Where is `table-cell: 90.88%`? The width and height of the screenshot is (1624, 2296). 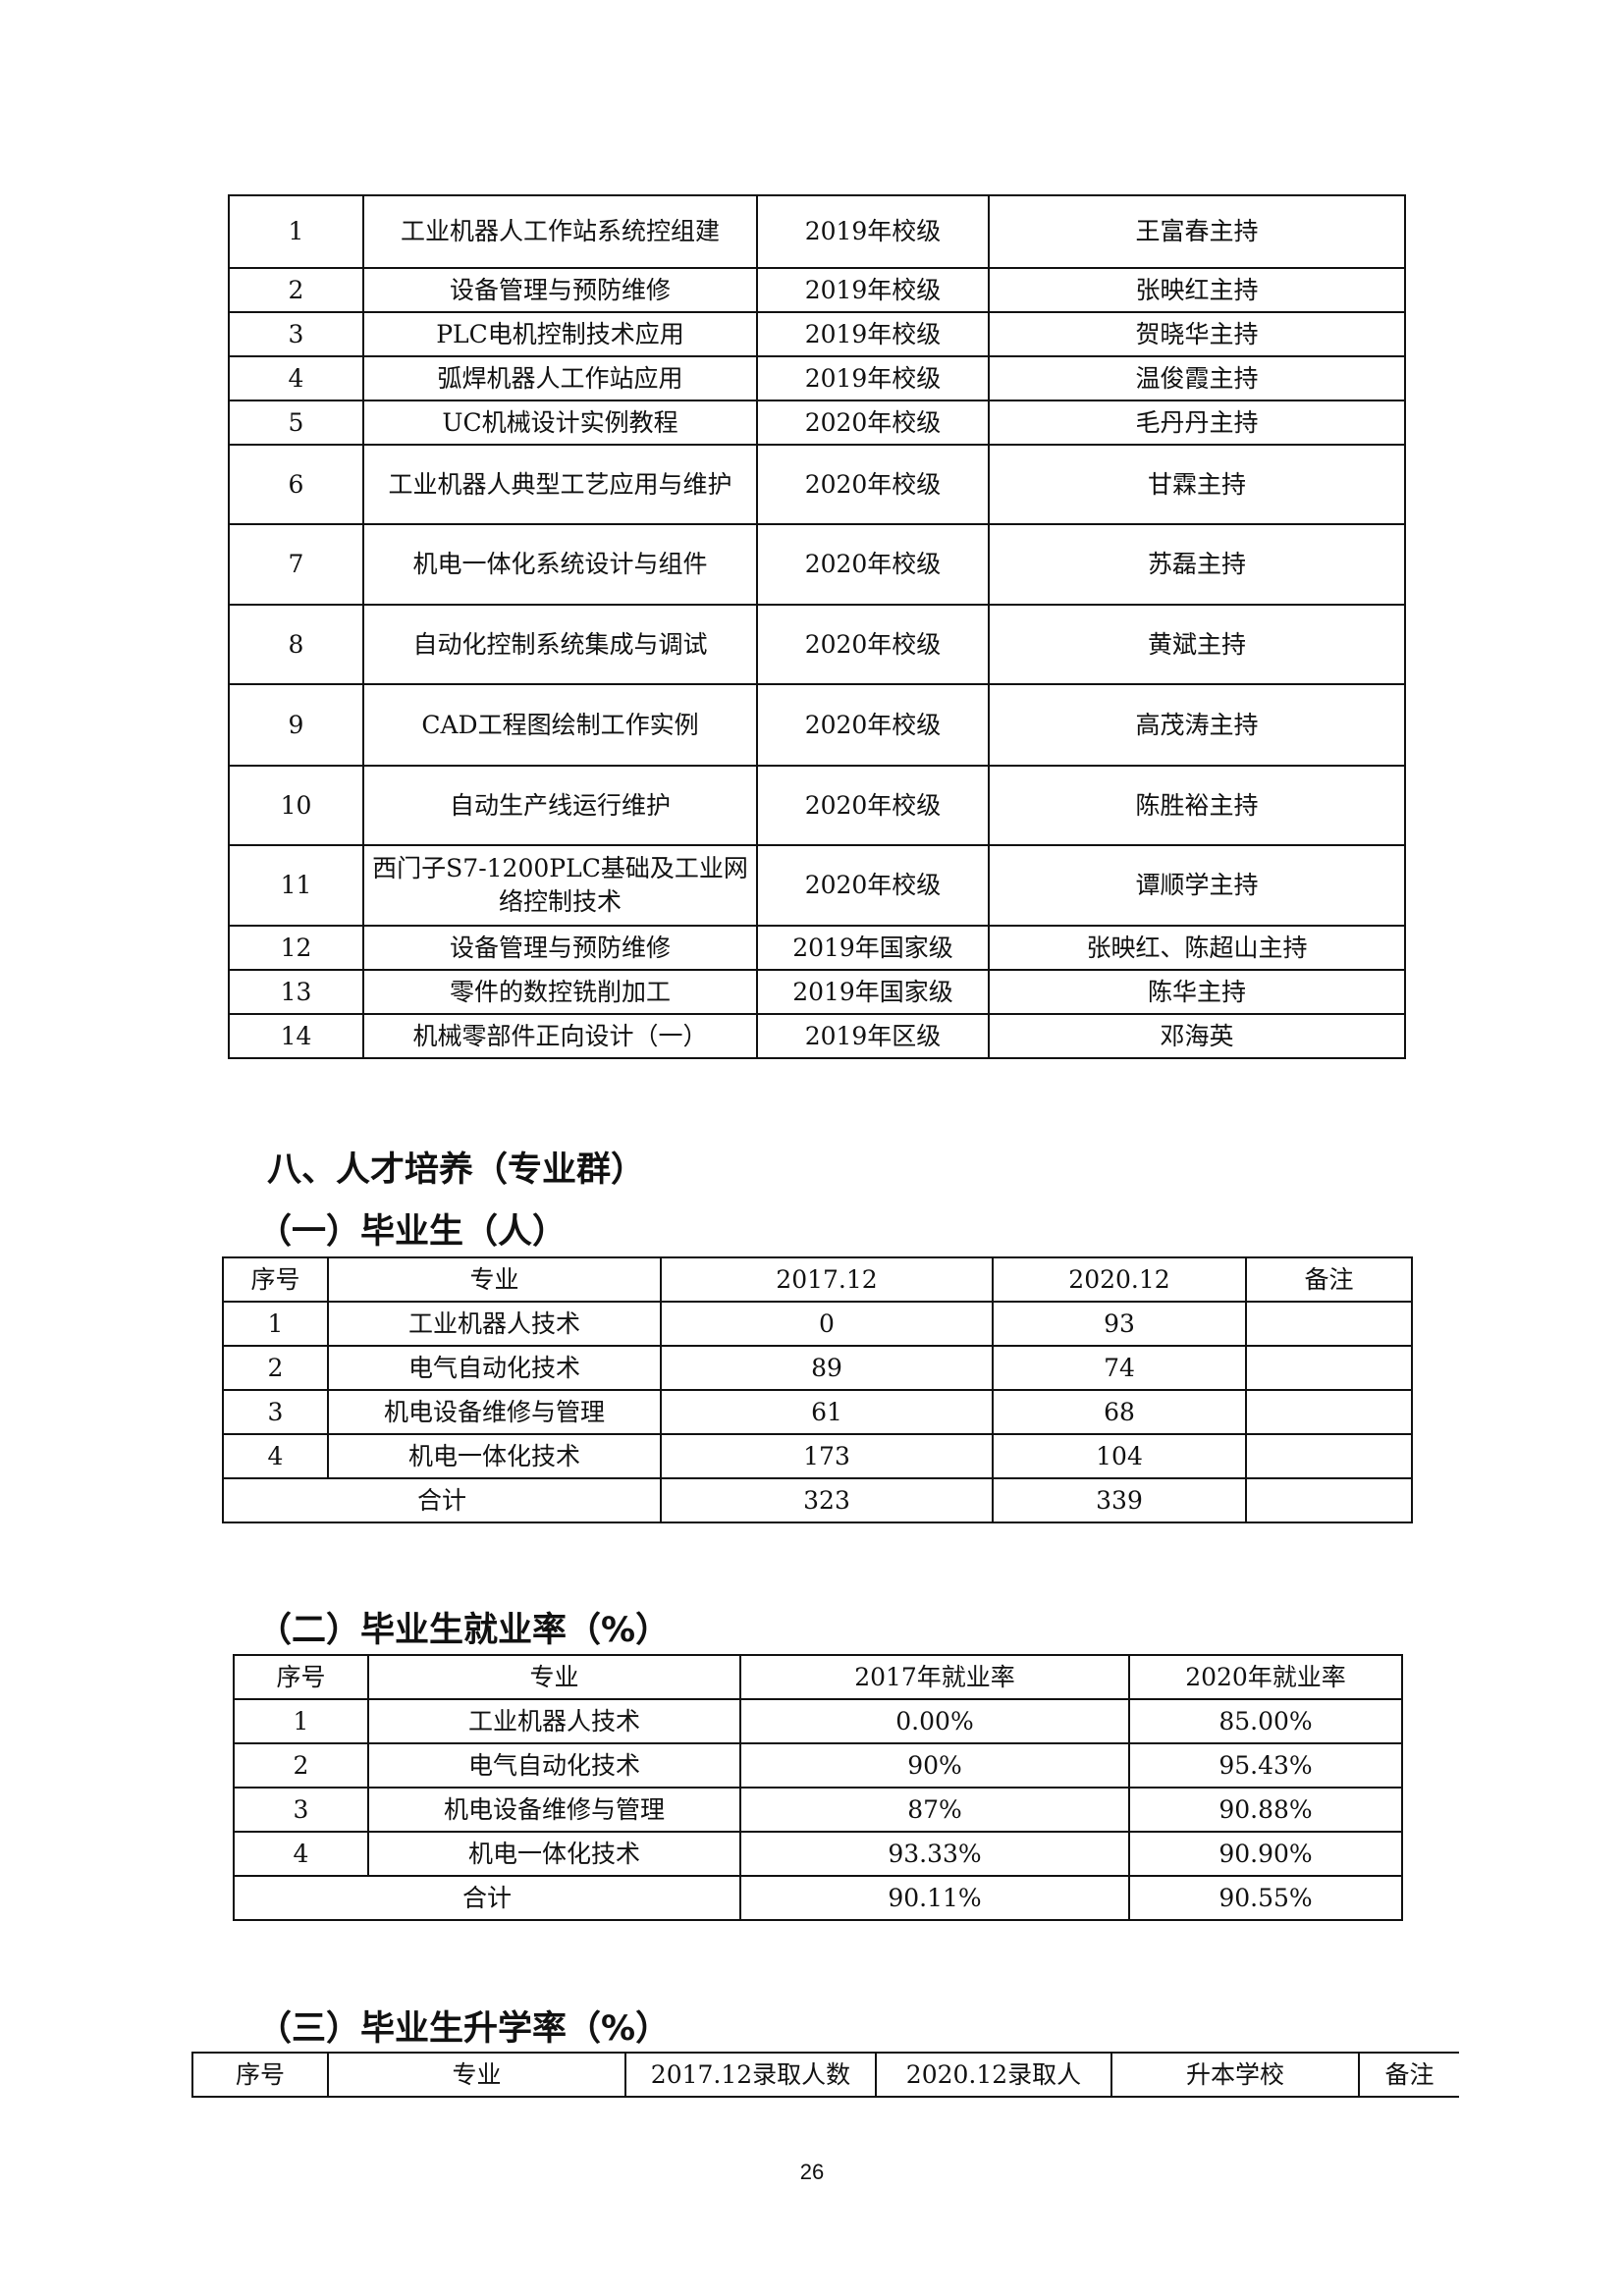
table-cell: 90.88% is located at coordinates (1265, 1810).